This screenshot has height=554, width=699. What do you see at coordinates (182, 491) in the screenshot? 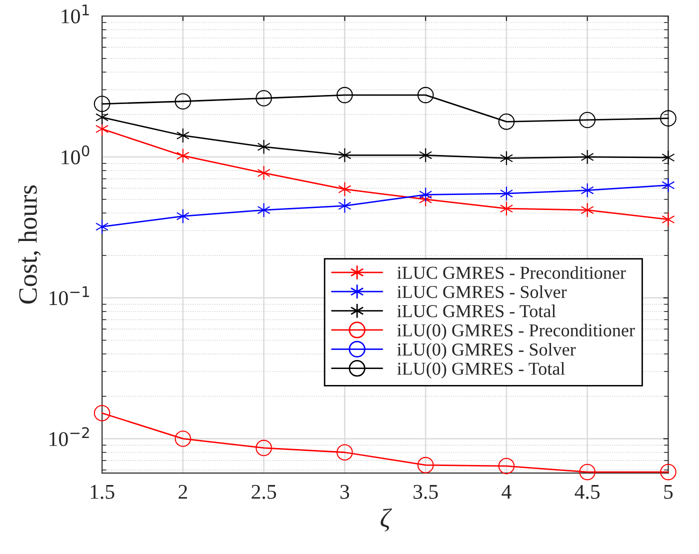
I see `x-tick-label: 2` at bounding box center [182, 491].